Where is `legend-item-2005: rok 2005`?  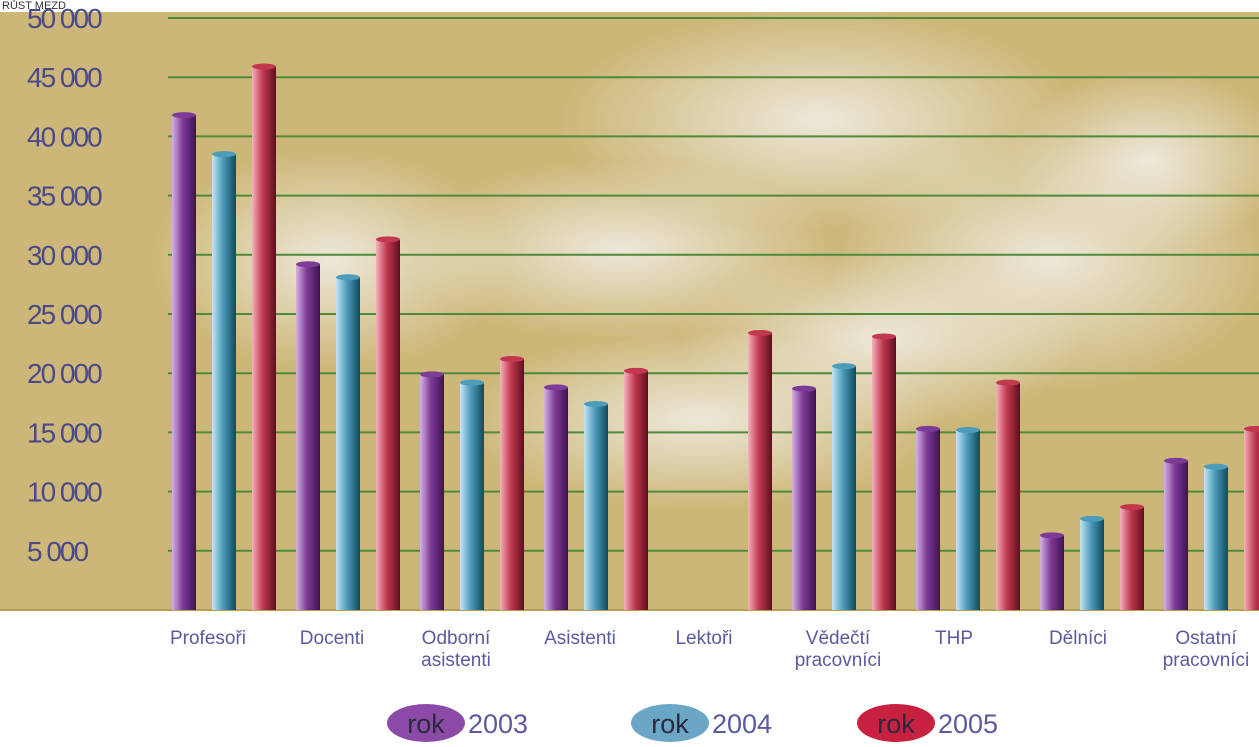
legend-item-2005: rok 2005 is located at coordinates (927, 723).